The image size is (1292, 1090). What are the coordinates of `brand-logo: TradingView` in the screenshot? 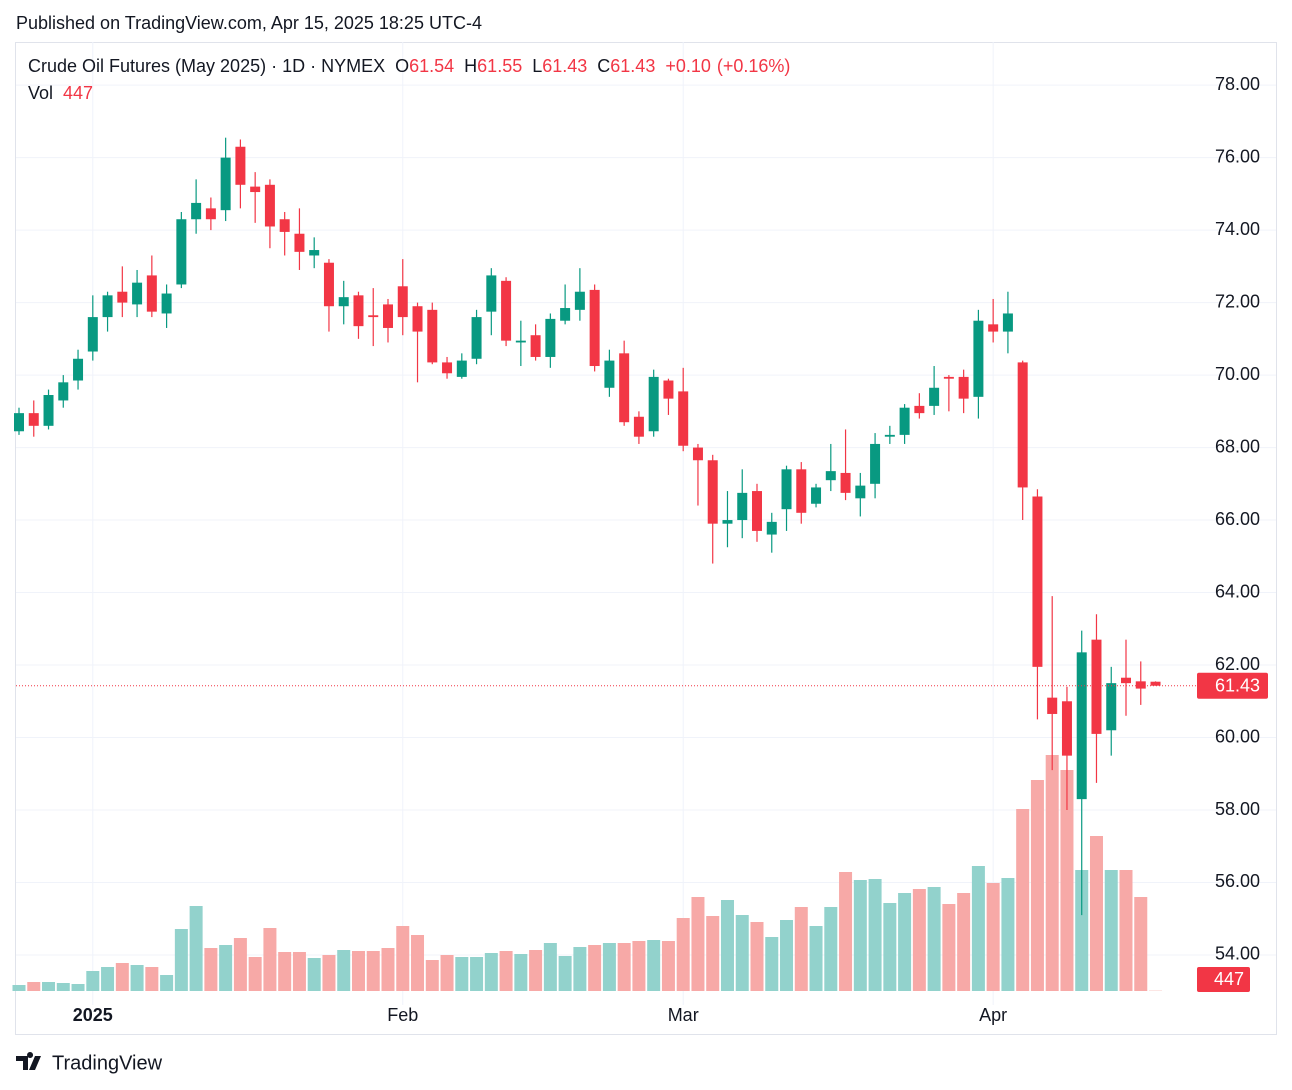 It's located at (89, 1063).